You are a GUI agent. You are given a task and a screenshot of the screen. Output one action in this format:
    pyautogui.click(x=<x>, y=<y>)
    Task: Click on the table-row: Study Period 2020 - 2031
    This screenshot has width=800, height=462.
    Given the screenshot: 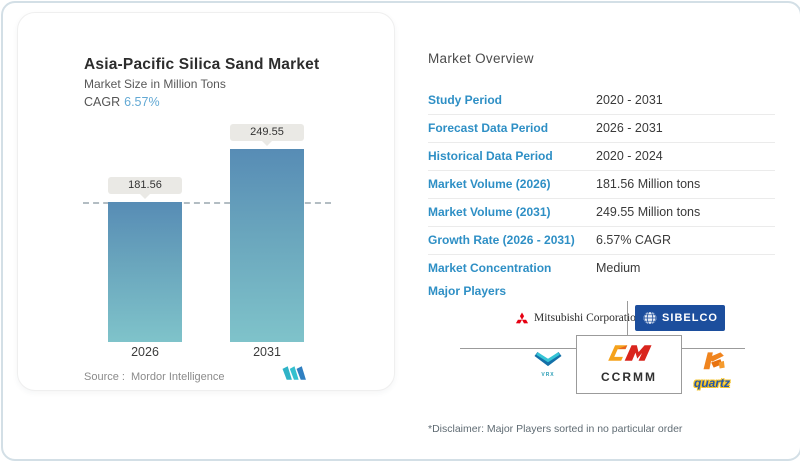 What is the action you would take?
    pyautogui.click(x=601, y=101)
    